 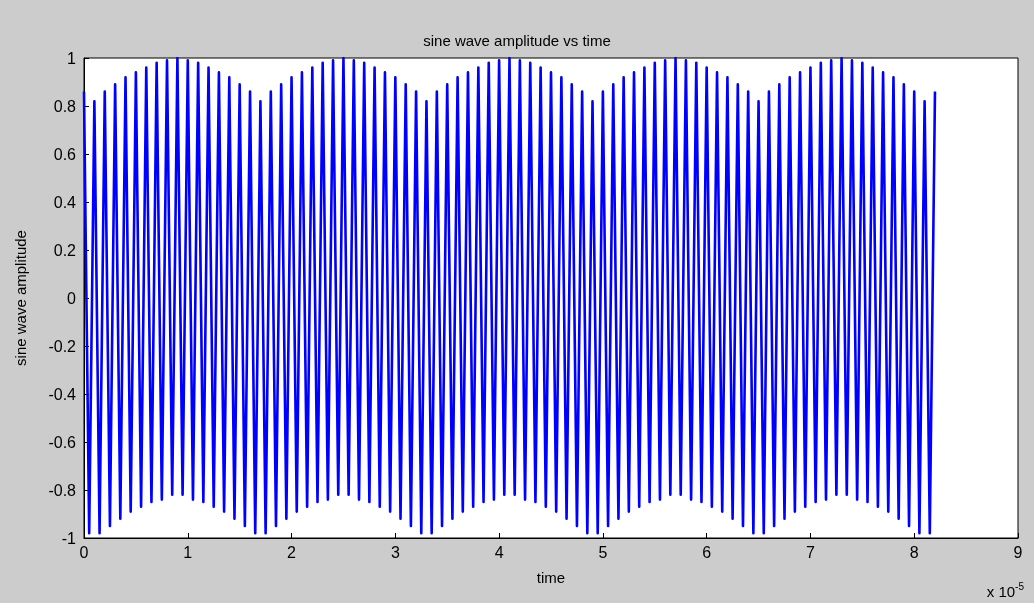 I want to click on y-tick-label: 0, so click(x=72, y=298).